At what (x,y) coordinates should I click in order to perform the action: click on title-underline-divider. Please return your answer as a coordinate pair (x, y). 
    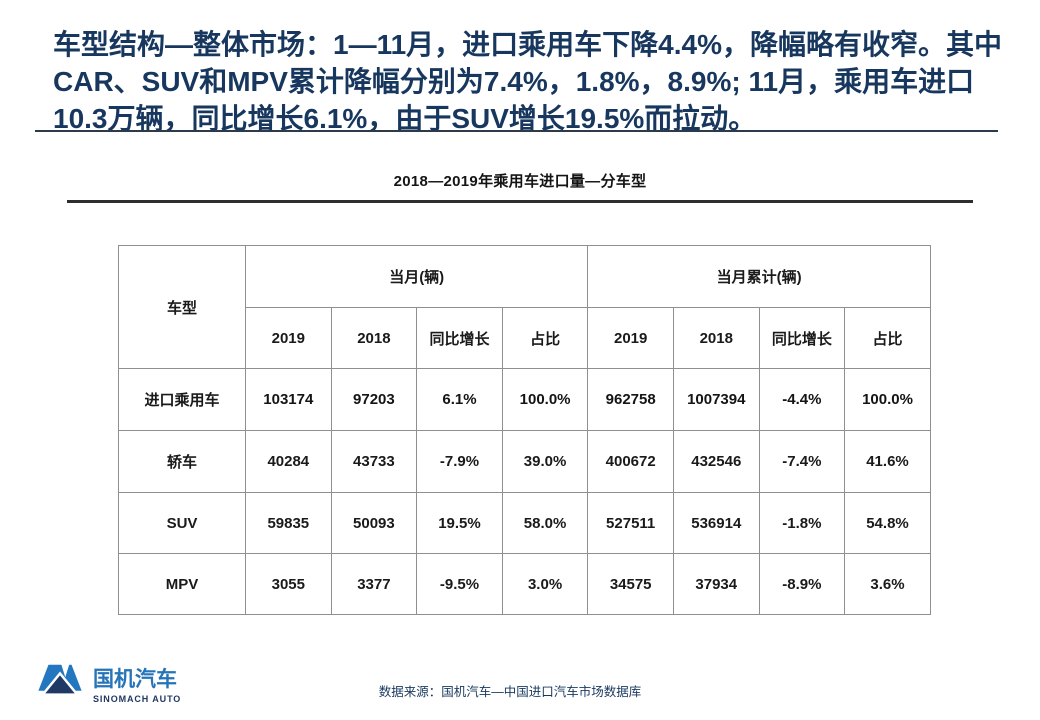
    Looking at the image, I should click on (516, 131).